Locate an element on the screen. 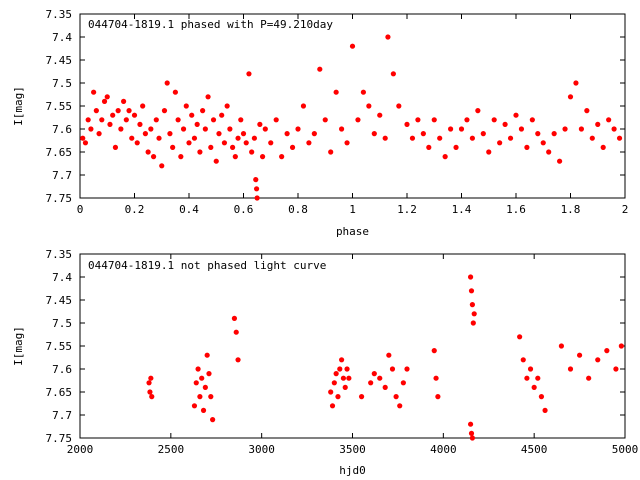 Image resolution: width=640 pixels, height=480 pixels. chart-title: 044704-1819.1 not phased light curve is located at coordinates (207, 265).